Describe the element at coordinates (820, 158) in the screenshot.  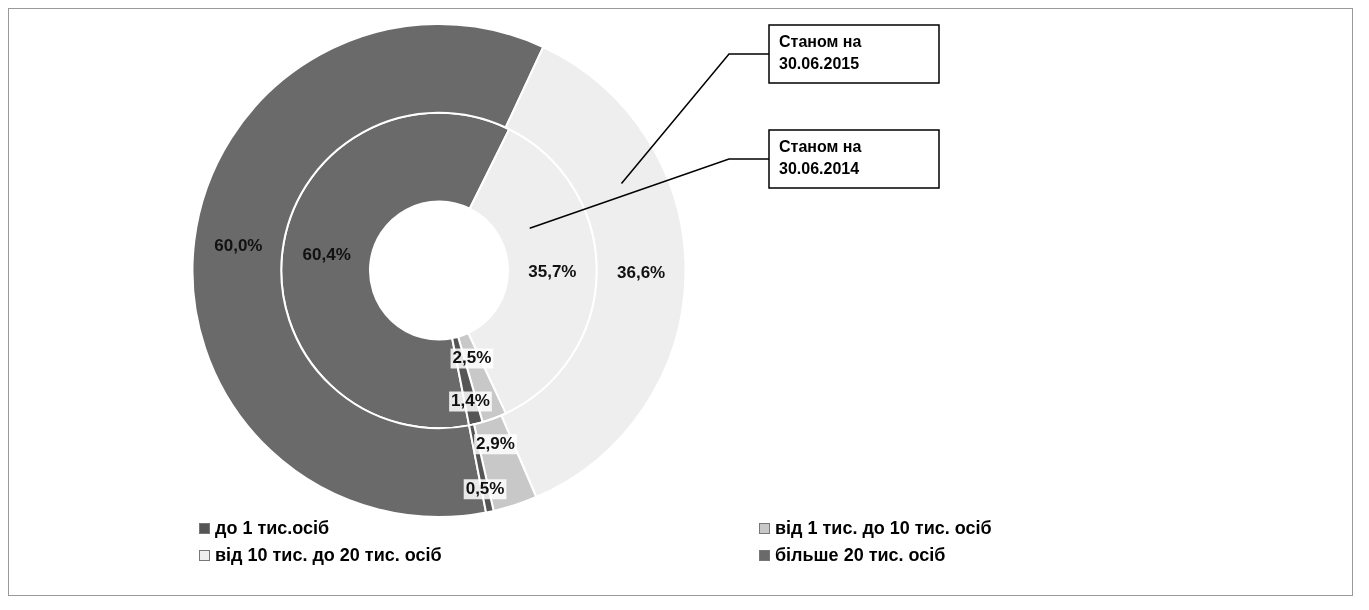
I see `slice-label: Станом на 30.06.2014` at that location.